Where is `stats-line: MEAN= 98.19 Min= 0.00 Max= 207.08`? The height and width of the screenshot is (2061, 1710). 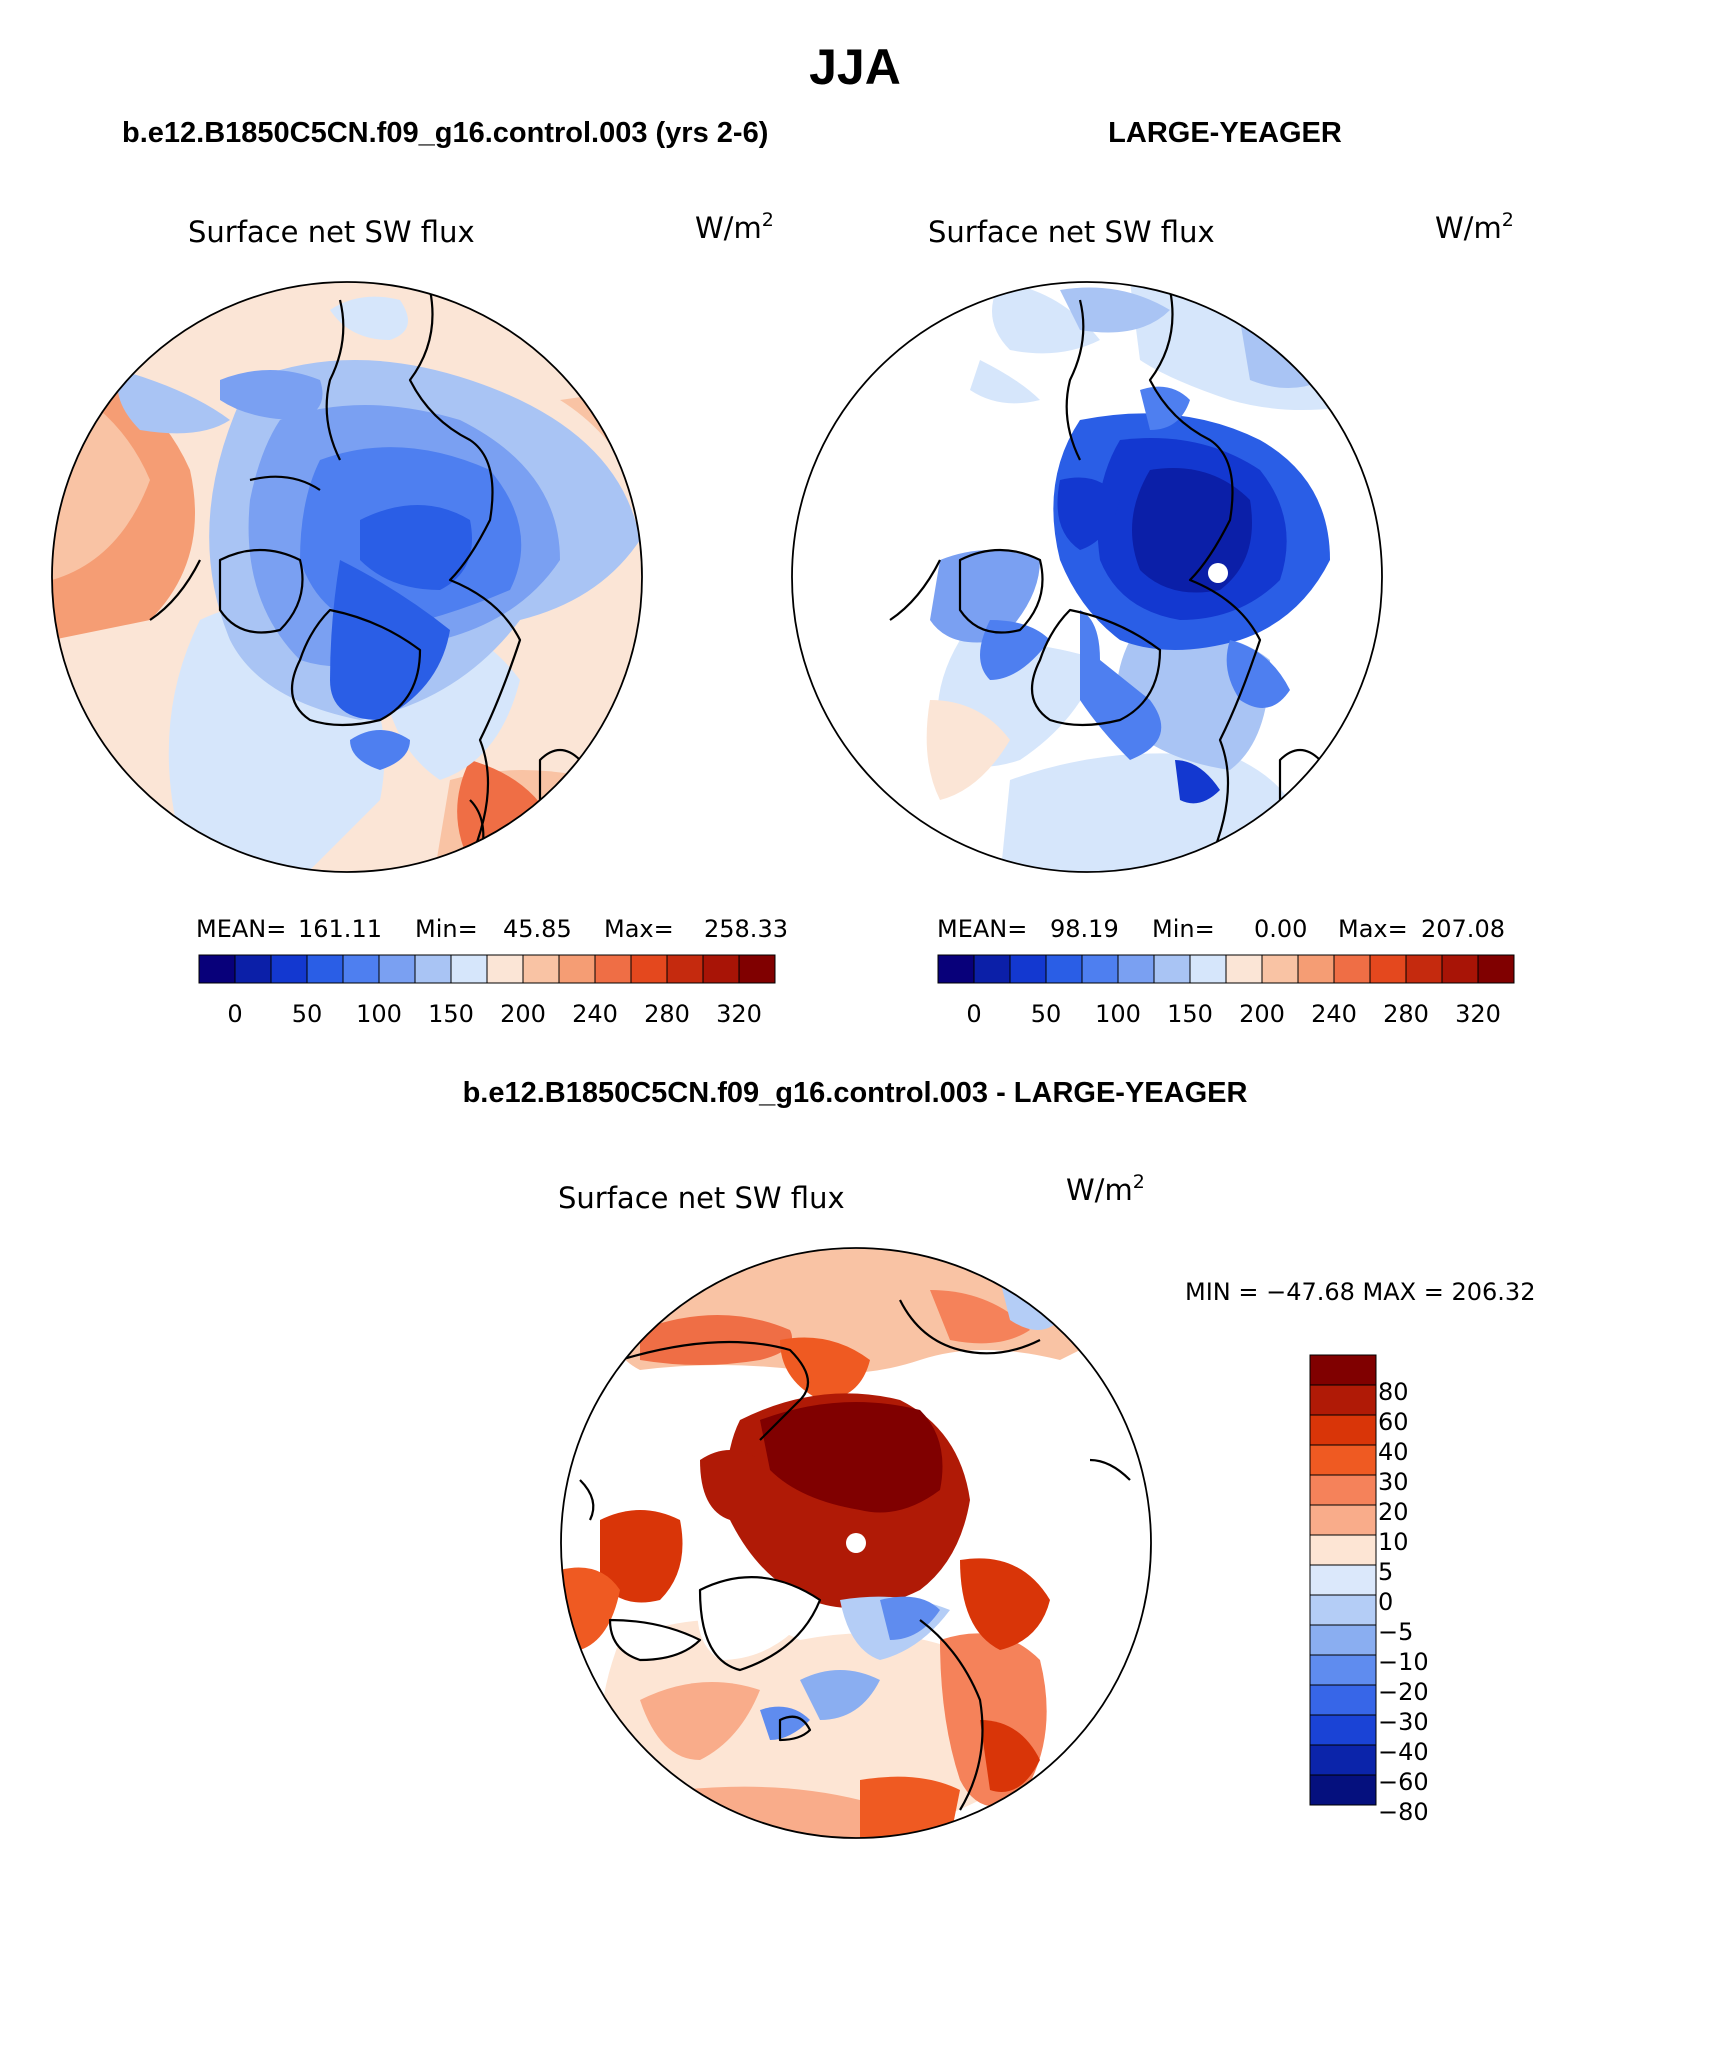
stats-line: MEAN= 98.19 Min= 0.00 Max= 207.08 is located at coordinates (1221, 929).